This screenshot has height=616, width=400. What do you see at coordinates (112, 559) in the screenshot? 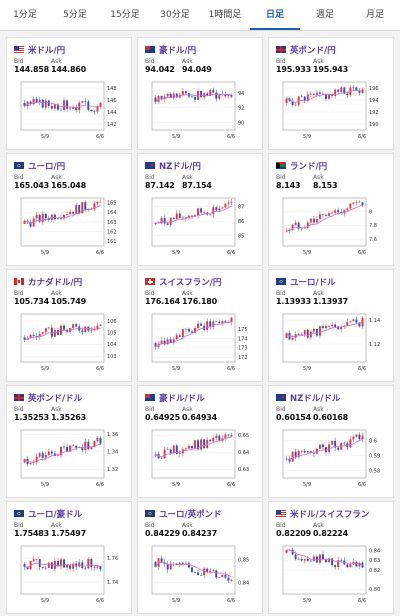
I see `y-tick-label: 1.76` at bounding box center [112, 559].